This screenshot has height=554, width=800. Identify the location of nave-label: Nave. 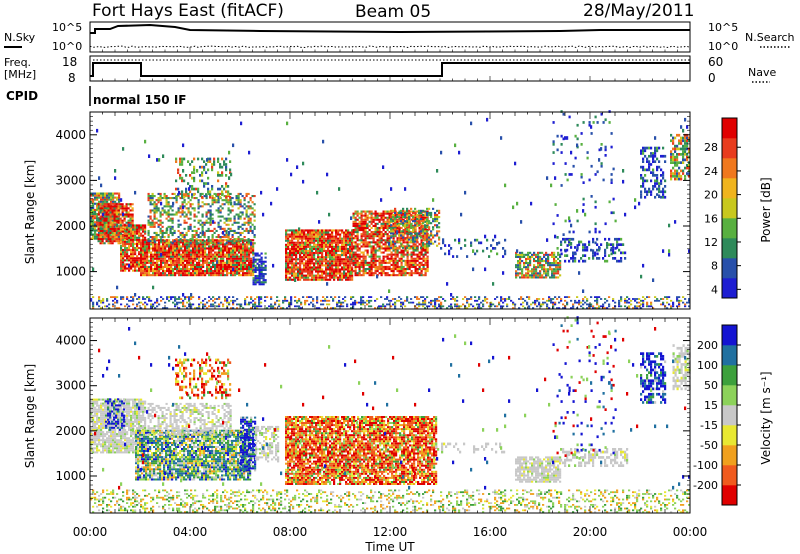
(762, 72).